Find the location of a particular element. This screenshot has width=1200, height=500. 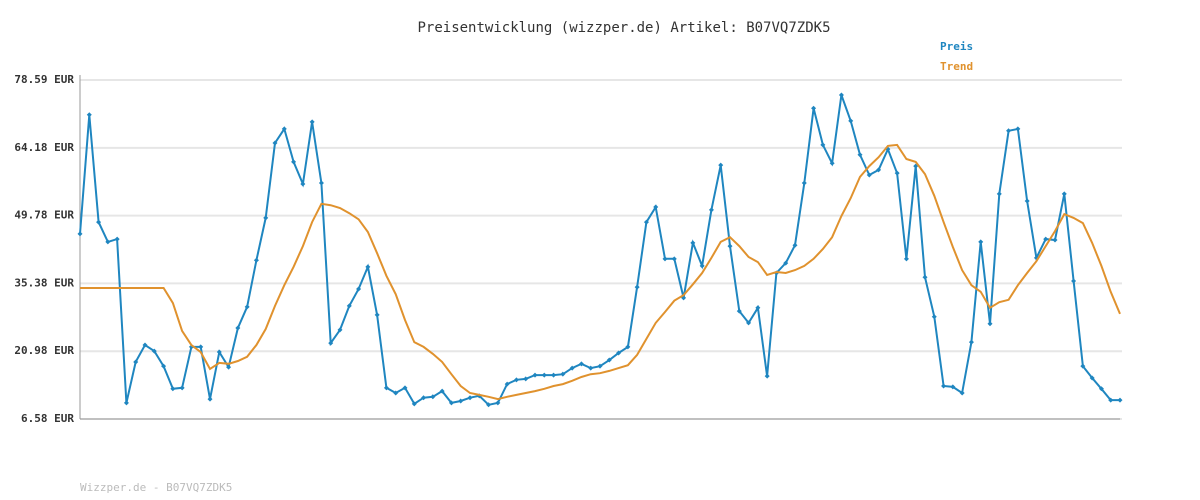

y-tick-label: 35.38 EUR is located at coordinates (44, 282).